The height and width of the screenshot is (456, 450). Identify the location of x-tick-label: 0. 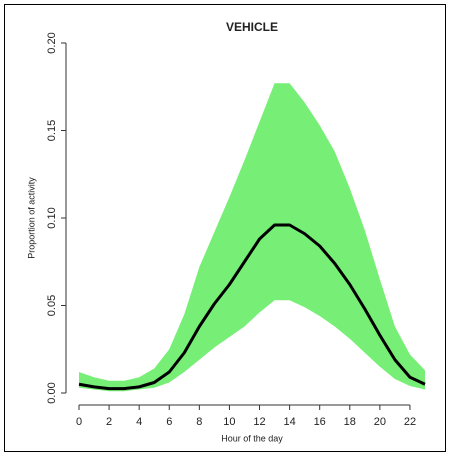
(79, 422).